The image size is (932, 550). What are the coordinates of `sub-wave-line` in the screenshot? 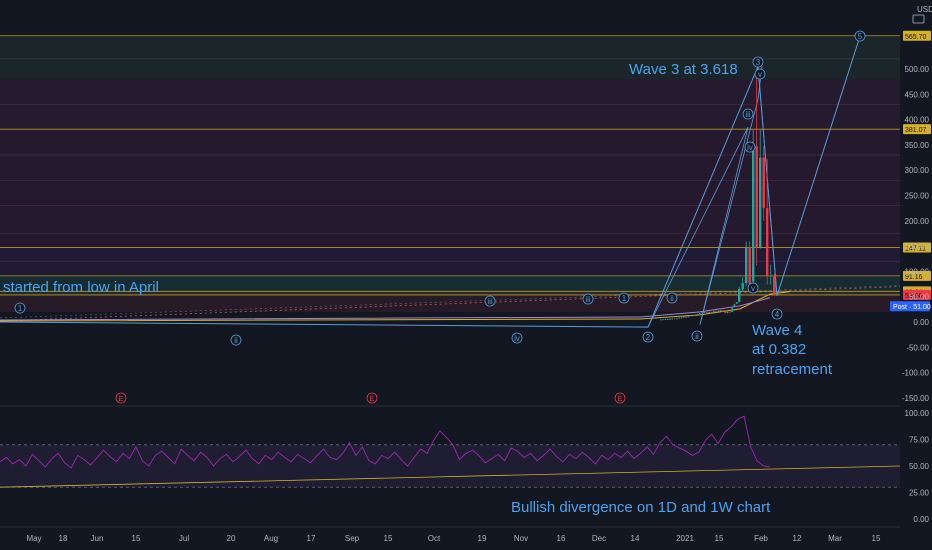 It's located at (724, 226).